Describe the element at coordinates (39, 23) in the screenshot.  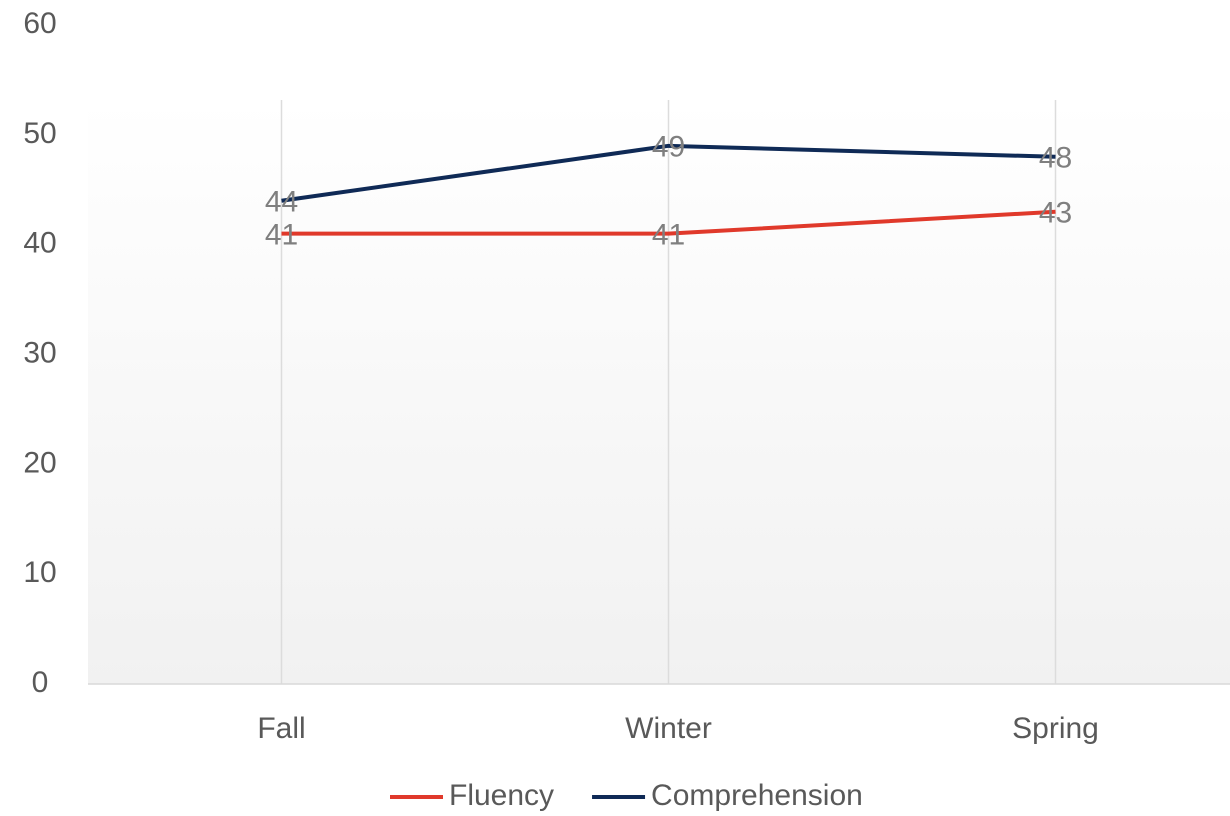
I see `y-tick-label: 60` at that location.